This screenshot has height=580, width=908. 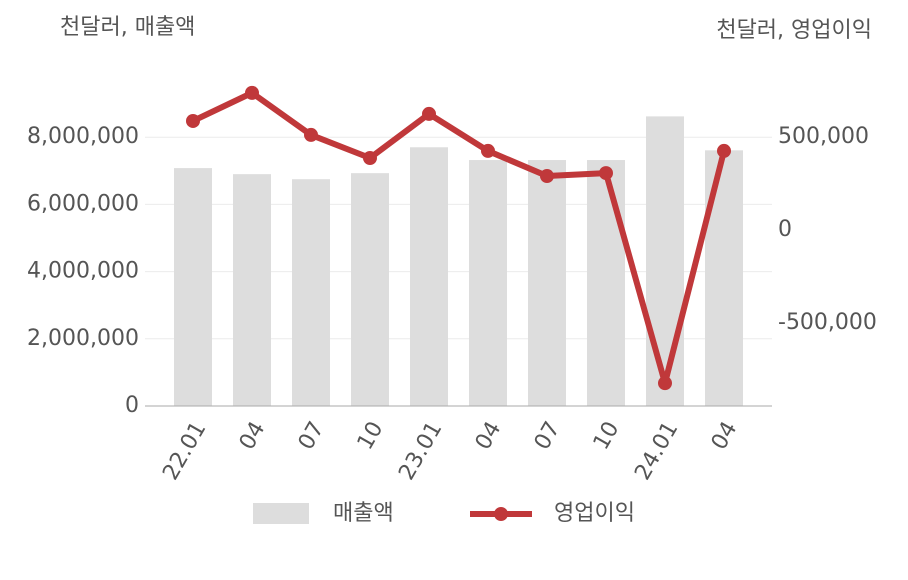 What do you see at coordinates (656, 451) in the screenshot?
I see `x-tick-label: 24.01` at bounding box center [656, 451].